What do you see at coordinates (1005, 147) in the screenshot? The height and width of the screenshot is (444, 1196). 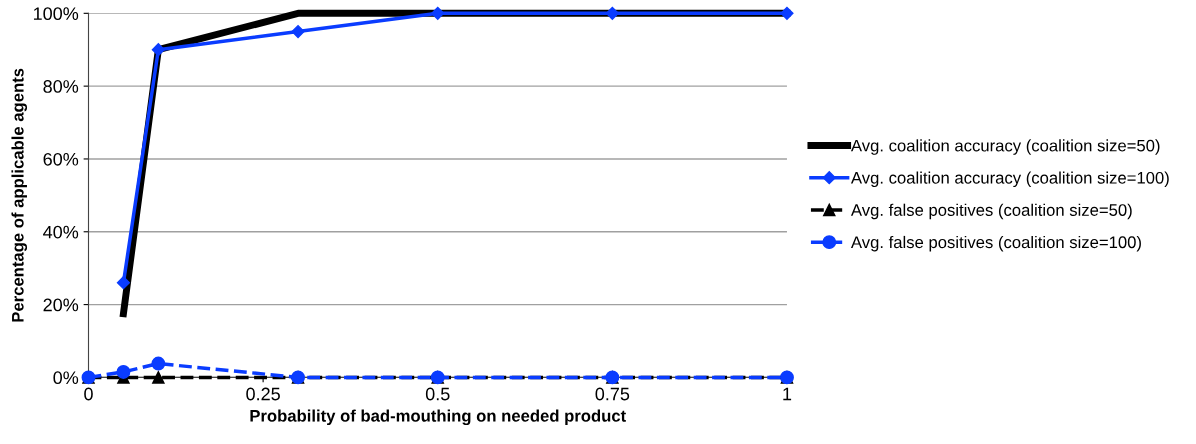 I see `legend-label: Avg. coalition accuracy (coalition size=50)` at bounding box center [1005, 147].